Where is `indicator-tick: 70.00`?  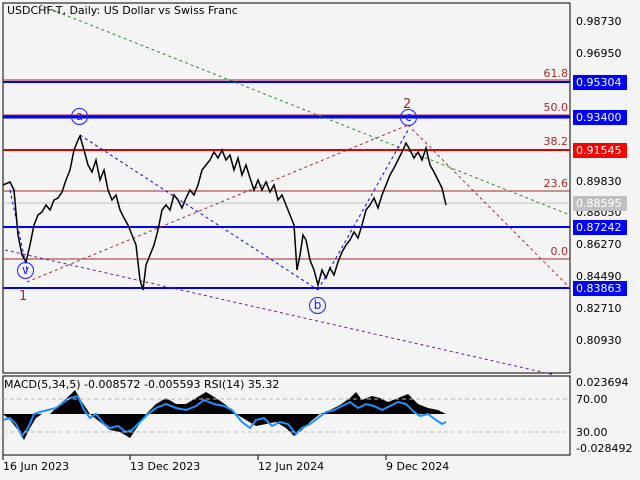 indicator-tick: 70.00 is located at coordinates (592, 399).